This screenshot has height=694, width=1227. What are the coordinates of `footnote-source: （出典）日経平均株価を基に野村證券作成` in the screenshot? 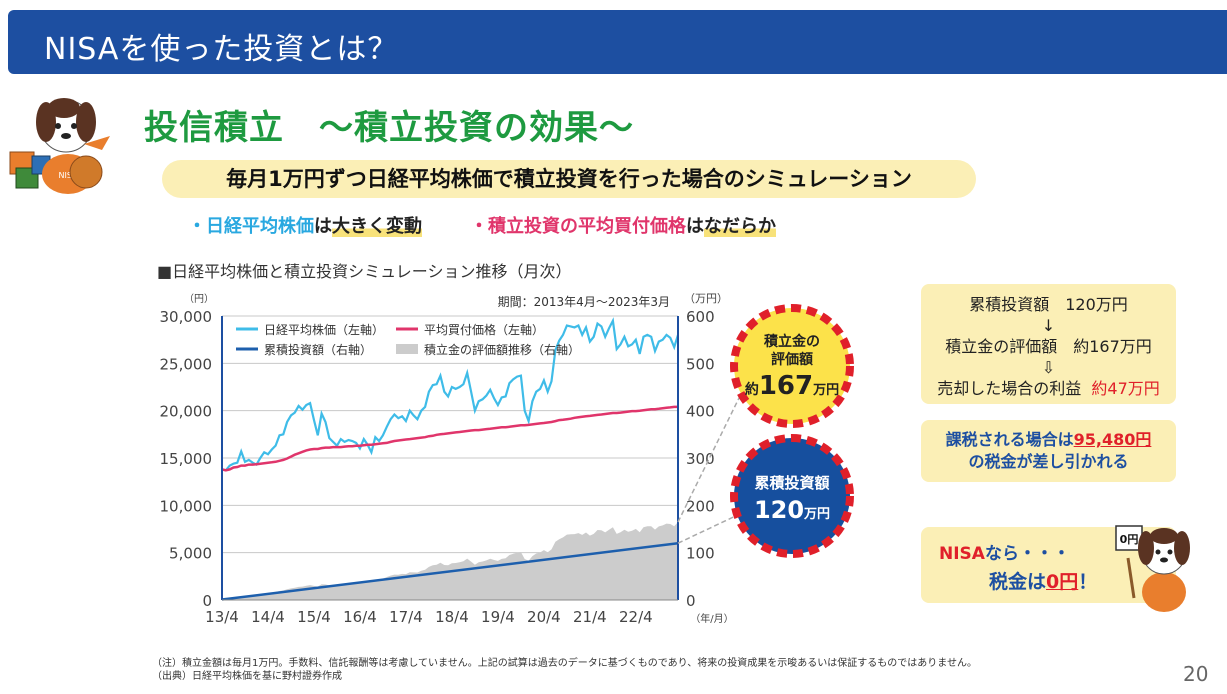 It's located at (247, 676).